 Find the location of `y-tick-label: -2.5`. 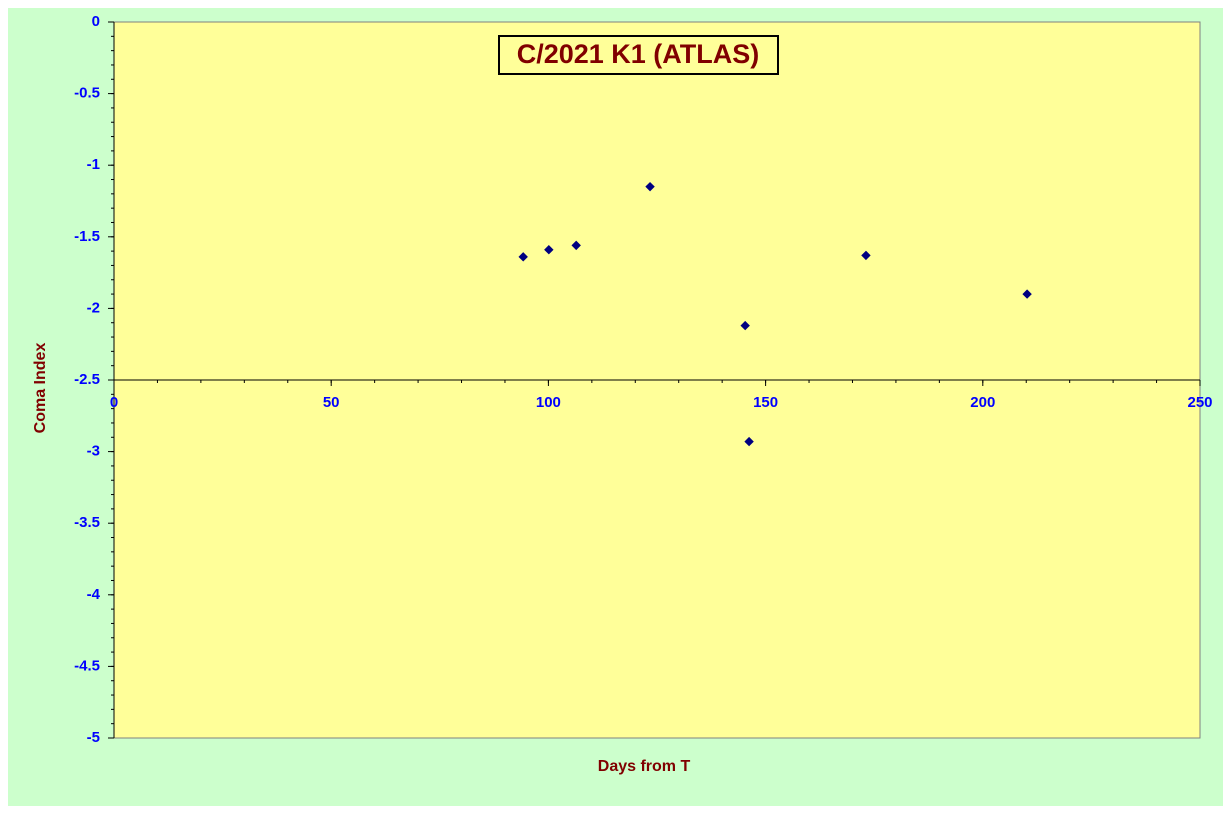

y-tick-label: -2.5 is located at coordinates (87, 379).